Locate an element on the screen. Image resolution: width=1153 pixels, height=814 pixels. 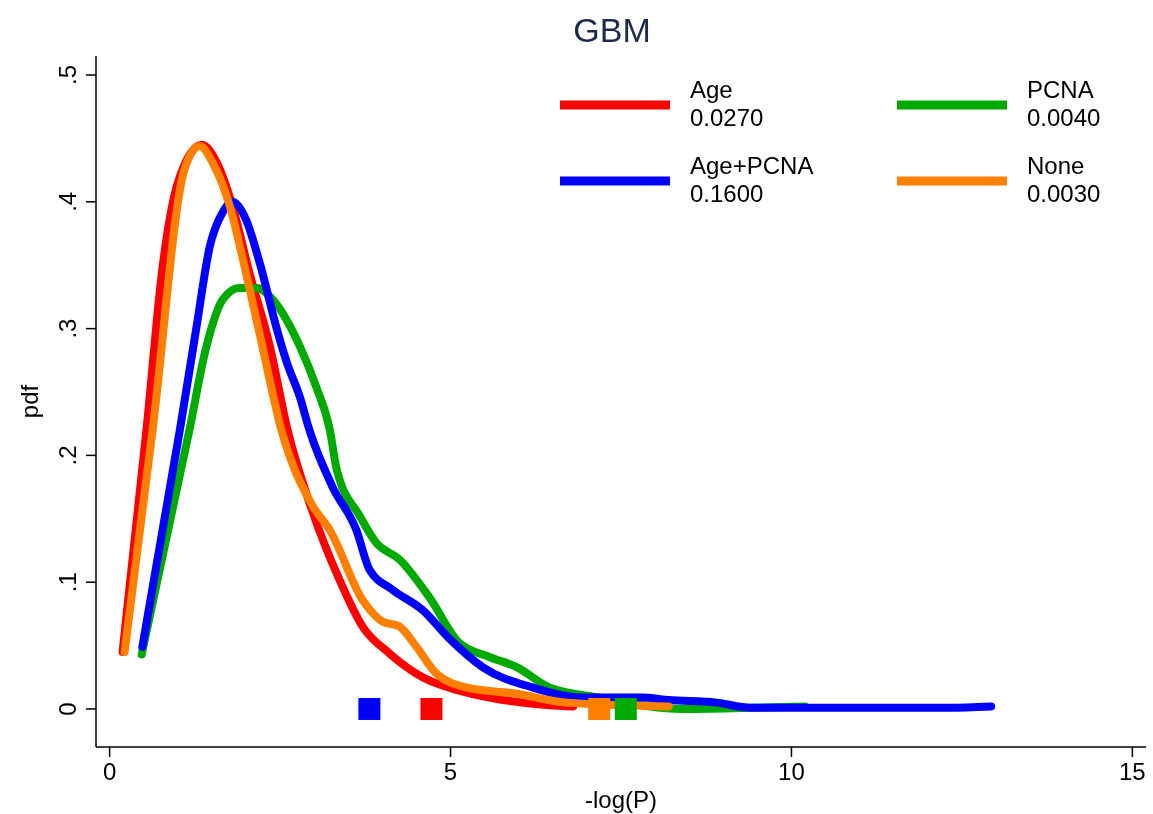
y-tick-label: .4 is located at coordinates (67, 201).